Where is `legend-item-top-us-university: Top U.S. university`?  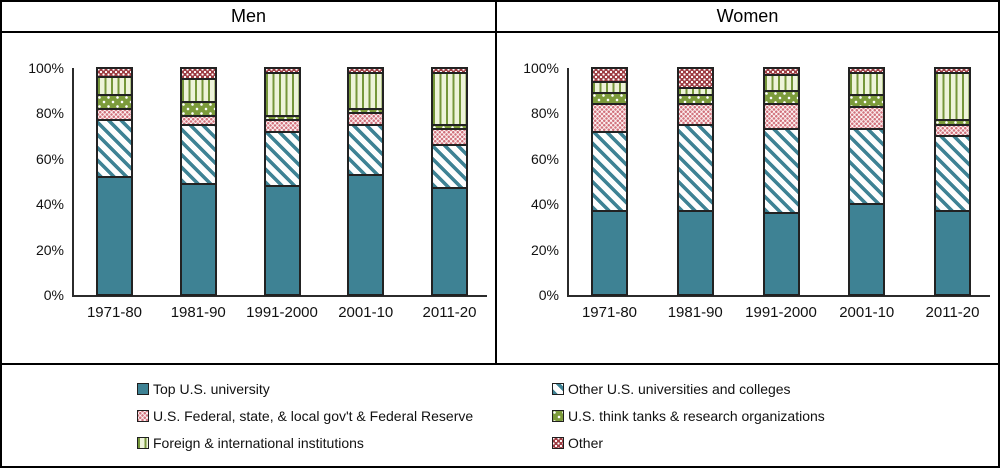 legend-item-top-us-university: Top U.S. university is located at coordinates (344, 389).